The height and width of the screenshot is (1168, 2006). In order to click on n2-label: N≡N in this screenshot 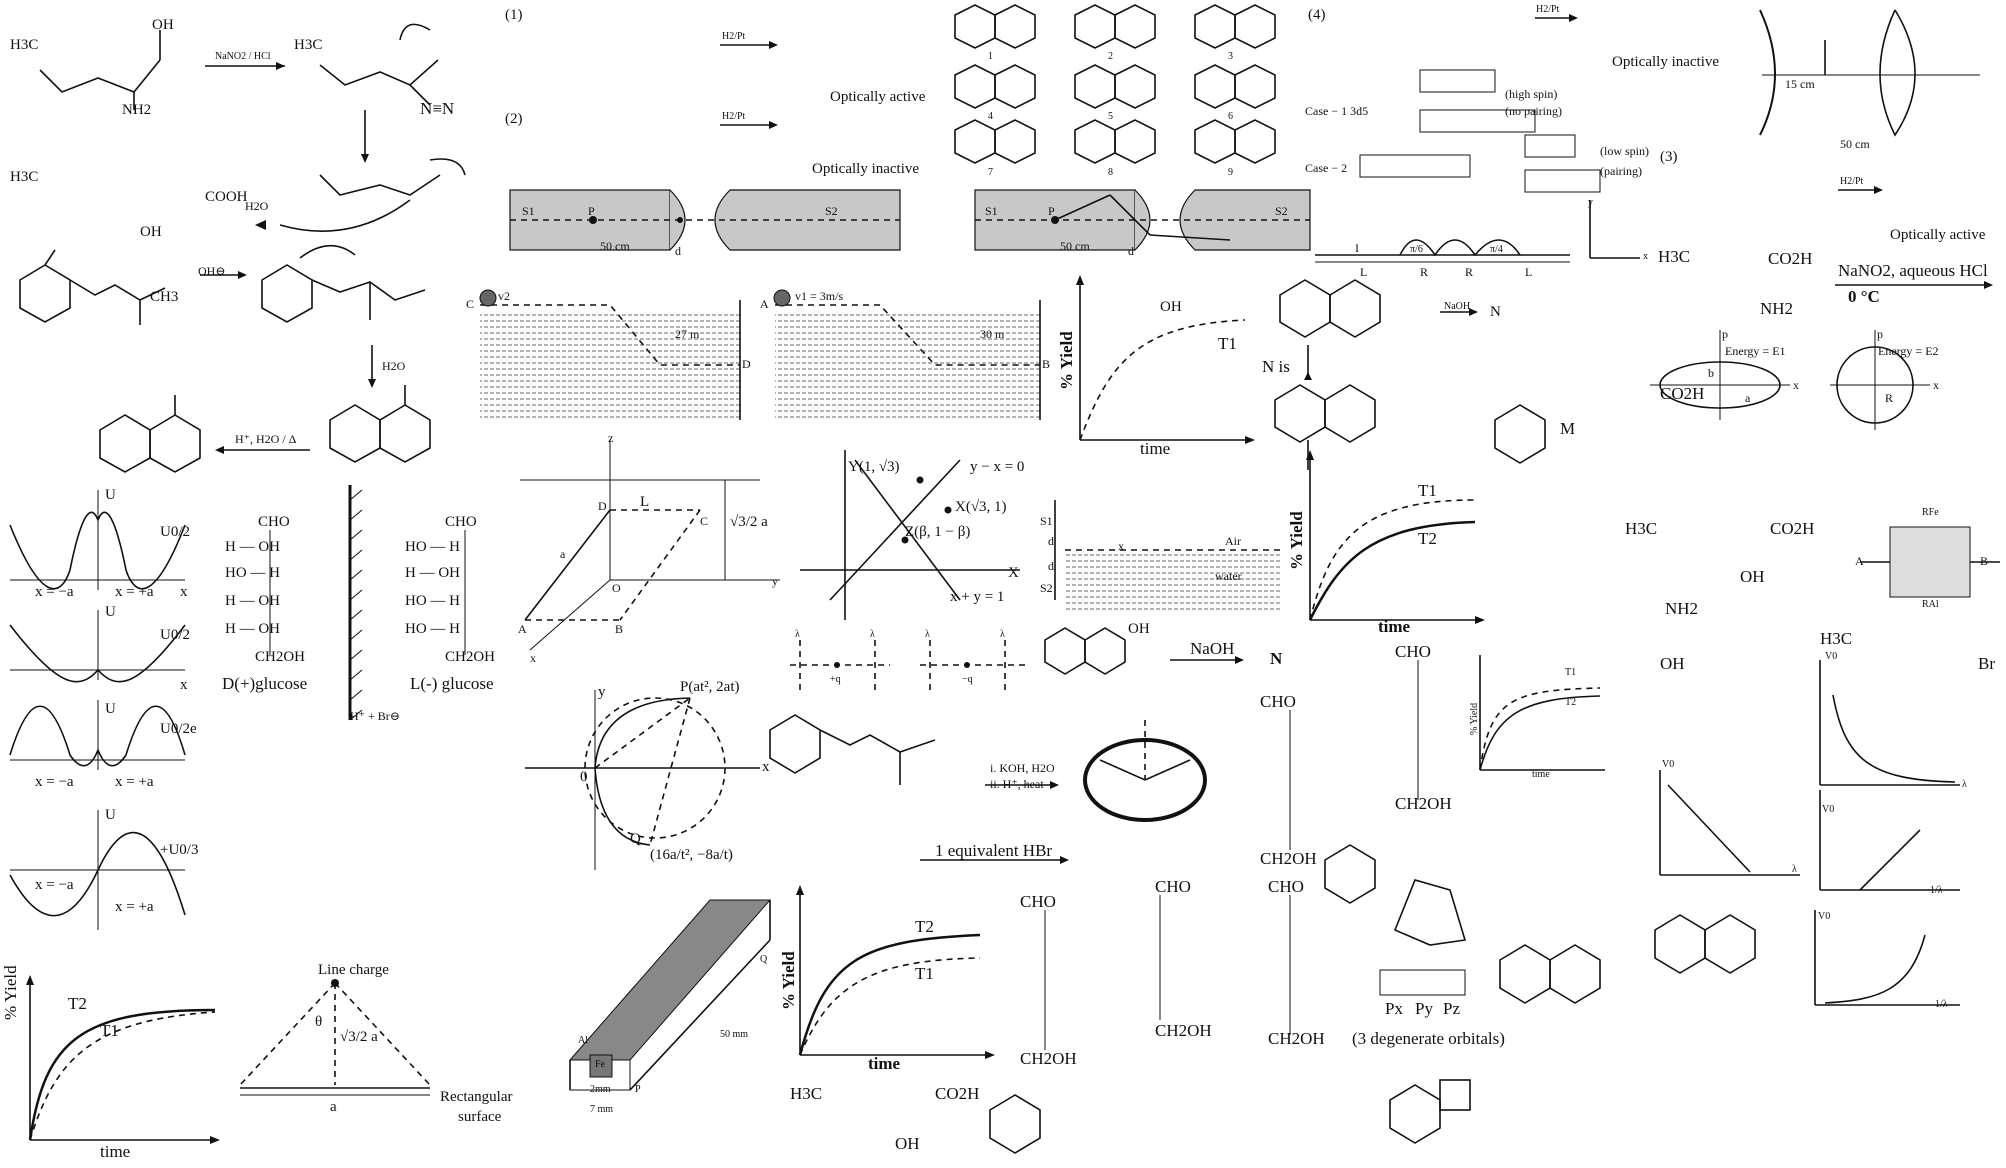, I will do `click(437, 108)`.